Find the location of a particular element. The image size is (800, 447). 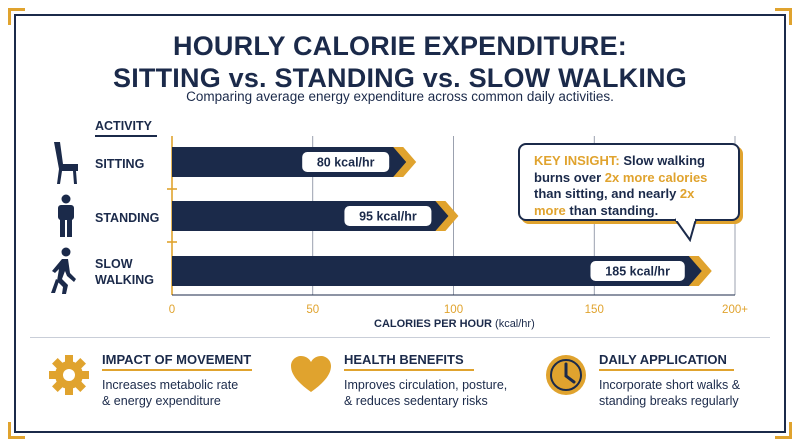

x-tick-label: 0 is located at coordinates (172, 310).